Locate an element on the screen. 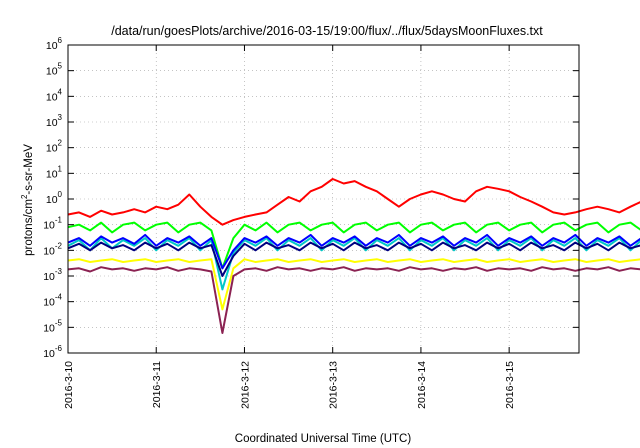 The image size is (640, 448). y-tick-label: 10⁰ is located at coordinates (54, 198).